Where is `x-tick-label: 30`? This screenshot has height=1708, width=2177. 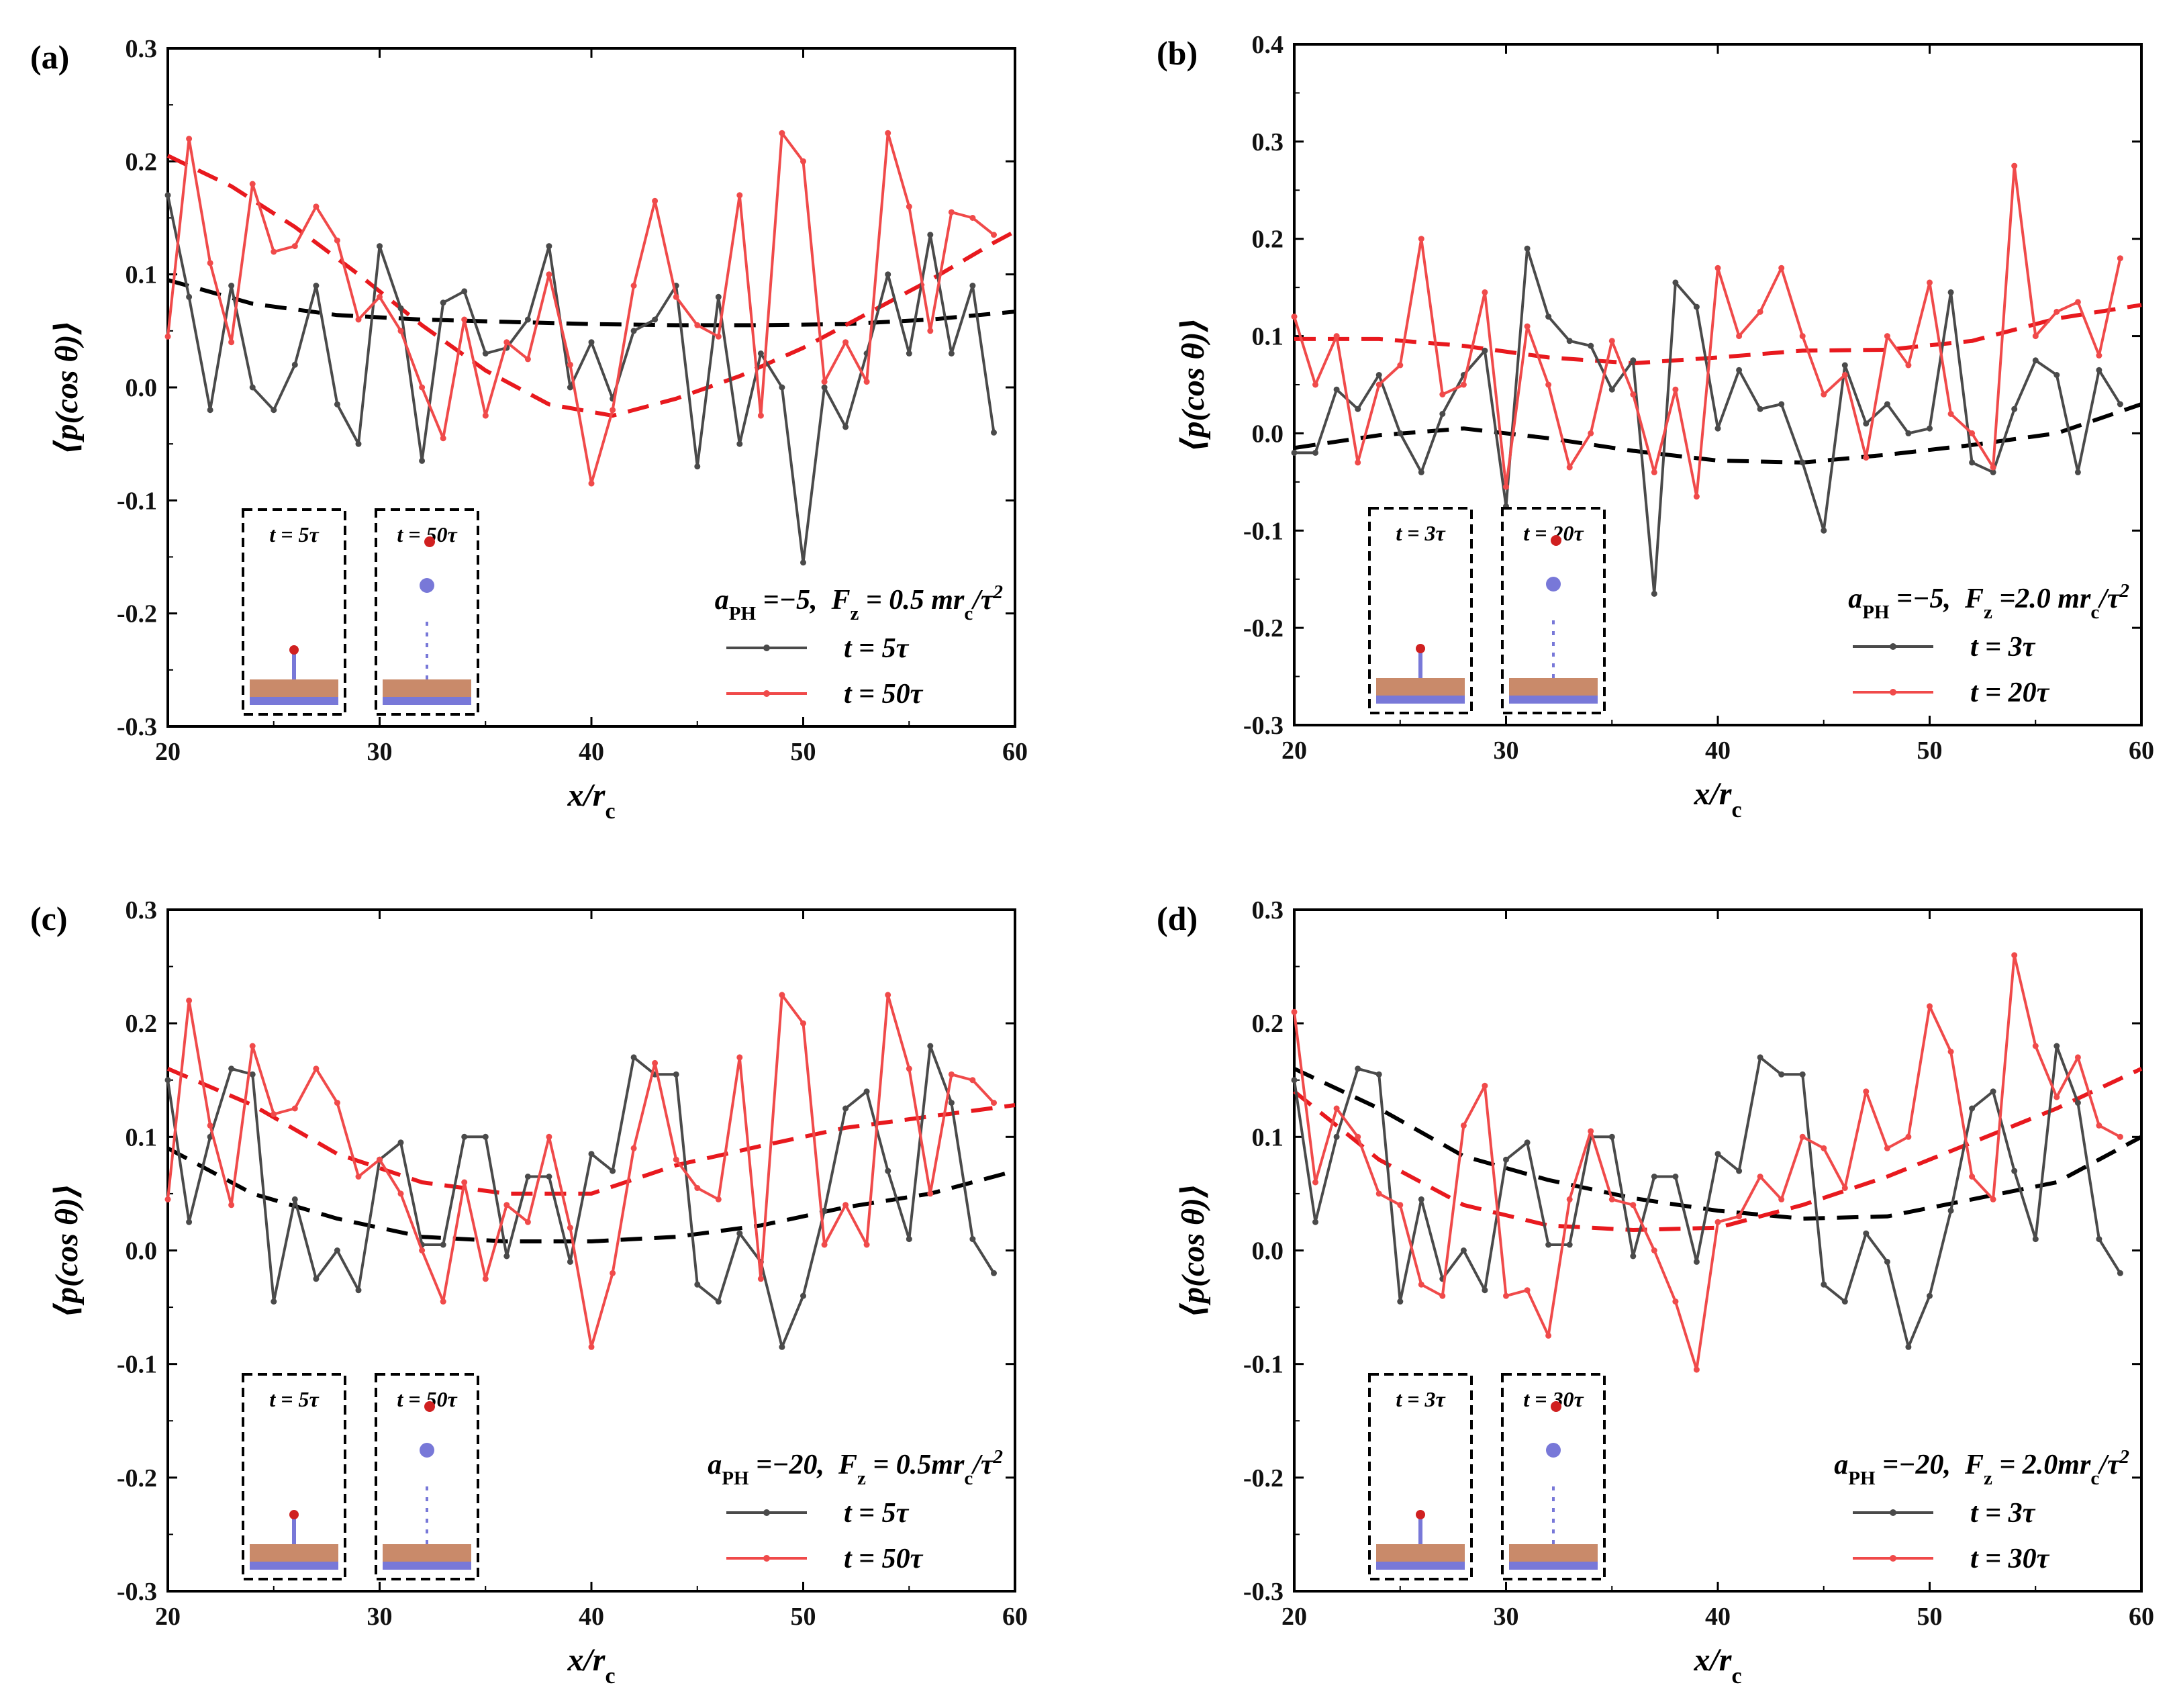
x-tick-label: 30 is located at coordinates (1506, 751).